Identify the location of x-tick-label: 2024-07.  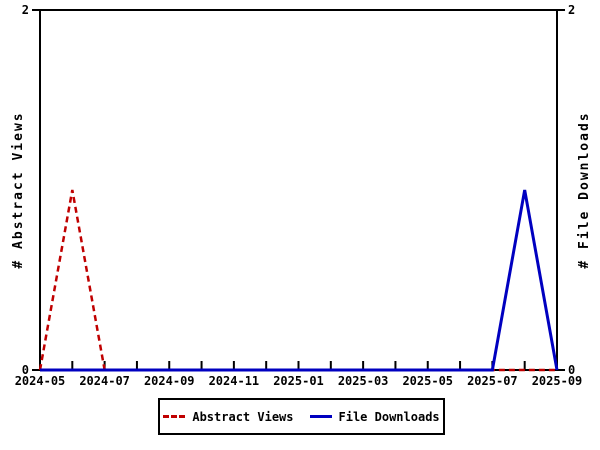
(104, 381).